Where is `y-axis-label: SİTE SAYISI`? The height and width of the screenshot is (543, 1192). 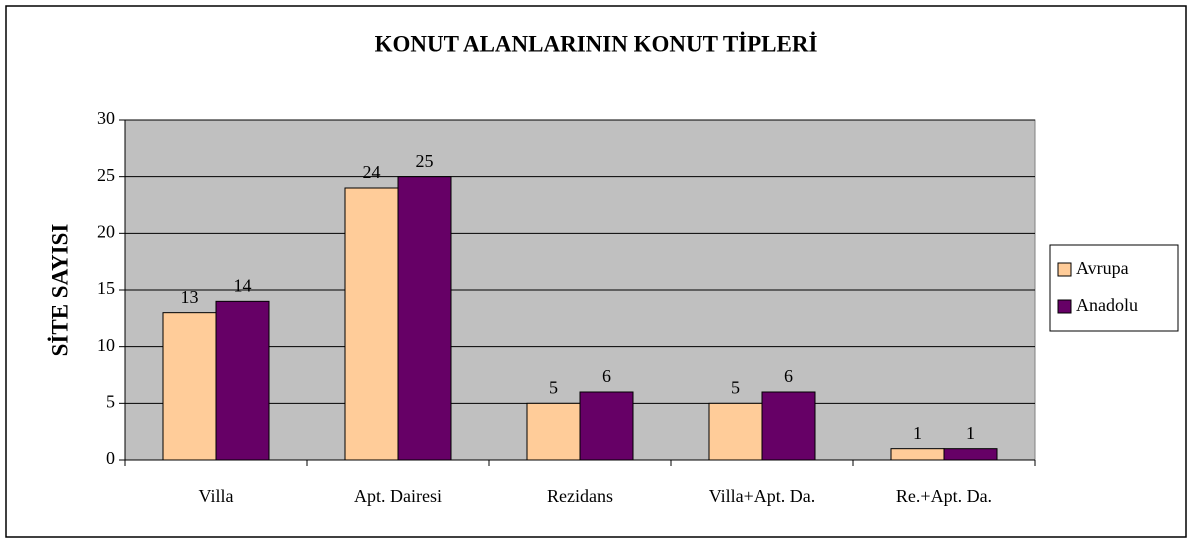 y-axis-label: SİTE SAYISI is located at coordinates (59, 290).